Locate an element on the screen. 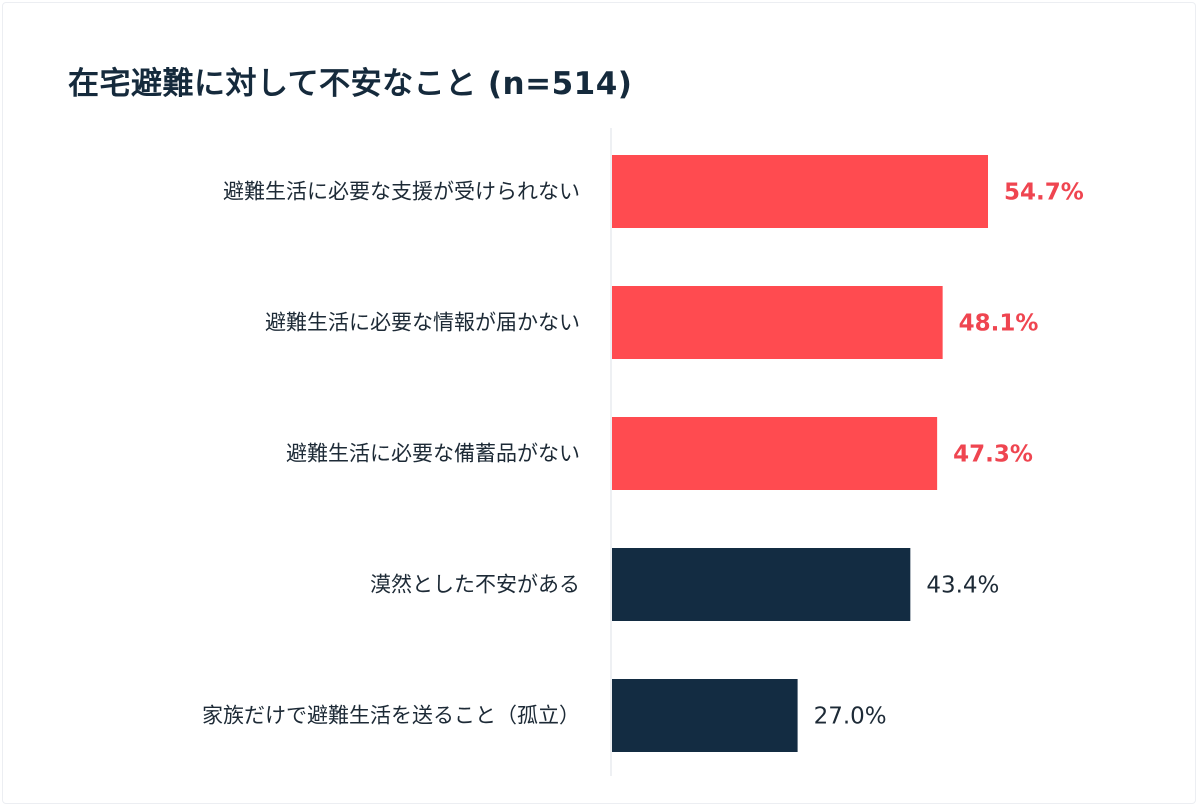 Image resolution: width=1200 pixels, height=810 pixels. value-label: 43.4% is located at coordinates (962, 586).